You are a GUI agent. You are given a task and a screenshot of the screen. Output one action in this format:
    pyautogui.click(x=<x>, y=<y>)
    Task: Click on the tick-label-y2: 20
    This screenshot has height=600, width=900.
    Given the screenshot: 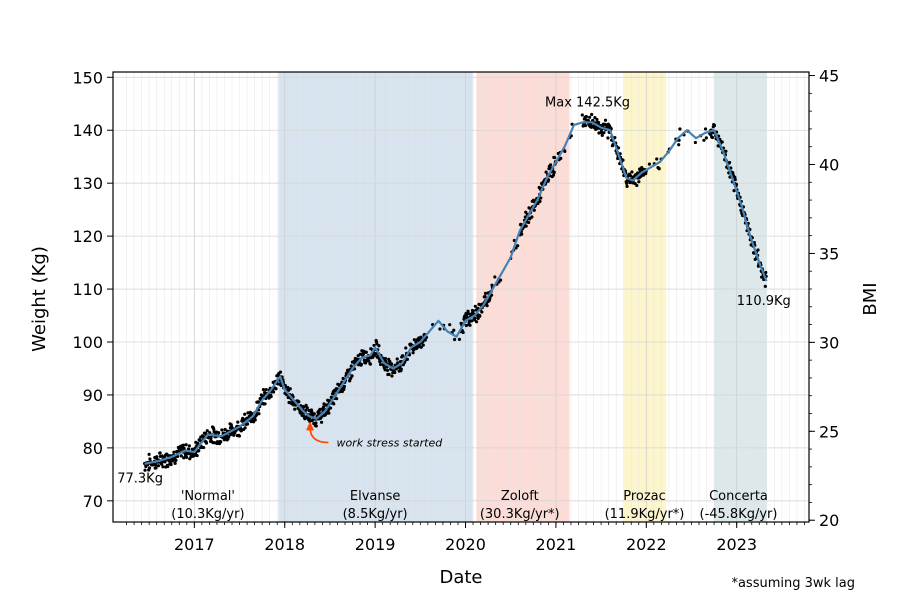 What is the action you would take?
    pyautogui.click(x=829, y=520)
    